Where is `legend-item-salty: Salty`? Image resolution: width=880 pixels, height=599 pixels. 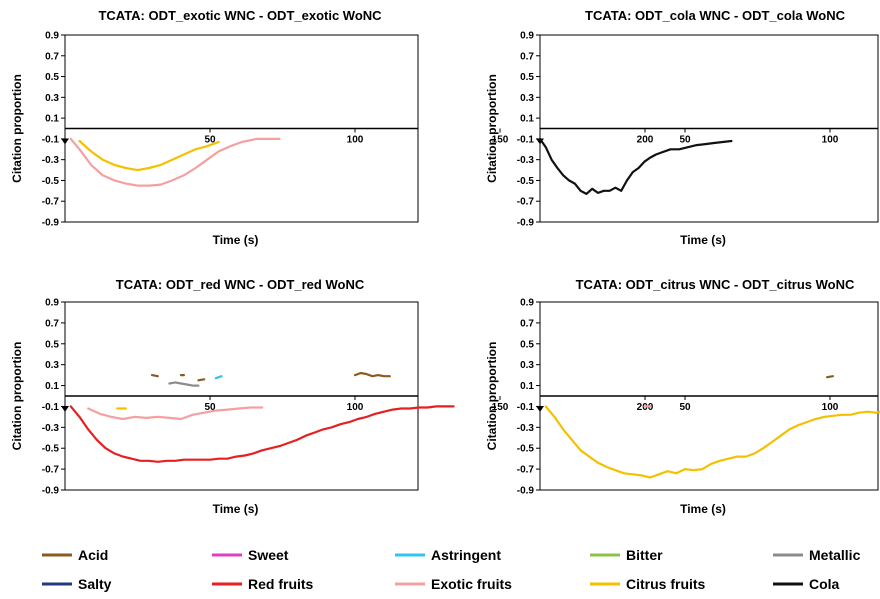
legend-item-salty: Salty is located at coordinates (77, 584).